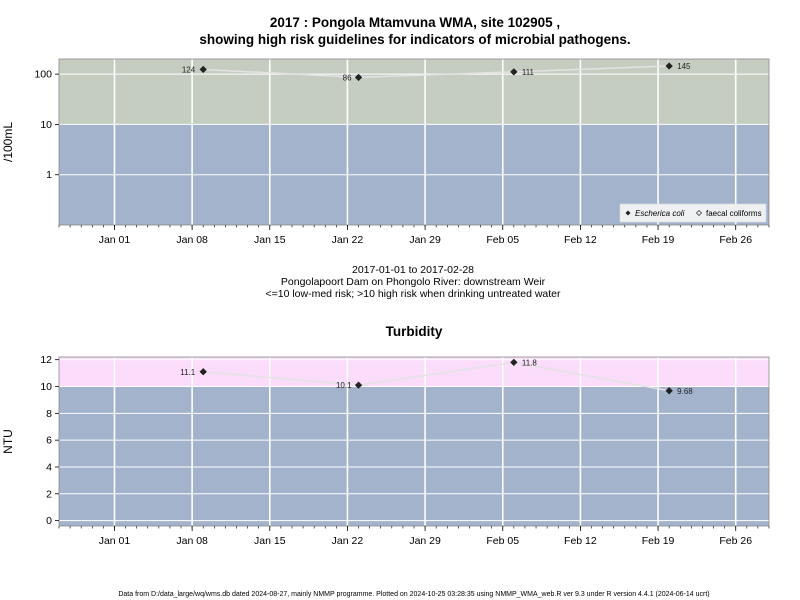  Describe the element at coordinates (414, 331) in the screenshot. I see `turbidity-chart-title: Turbidity` at that location.